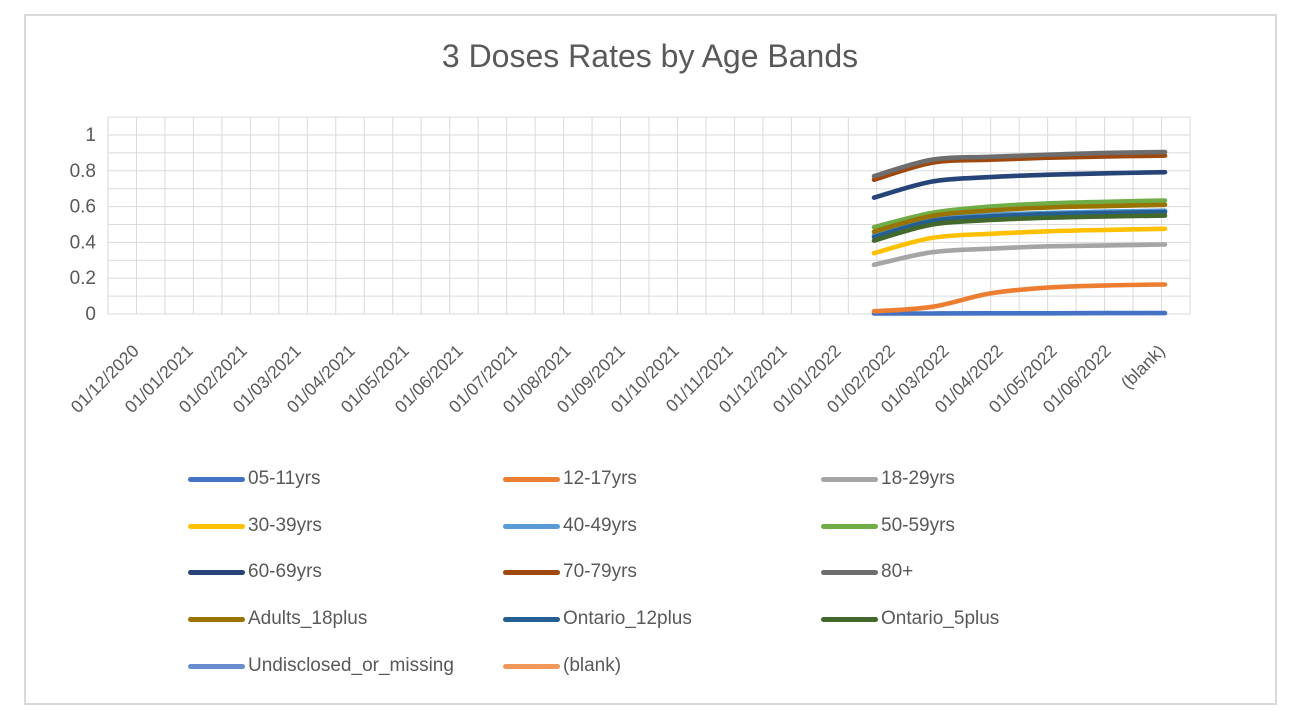 Image resolution: width=1300 pixels, height=719 pixels. Describe the element at coordinates (83, 278) in the screenshot. I see `y-tick-label: 0.2` at that location.